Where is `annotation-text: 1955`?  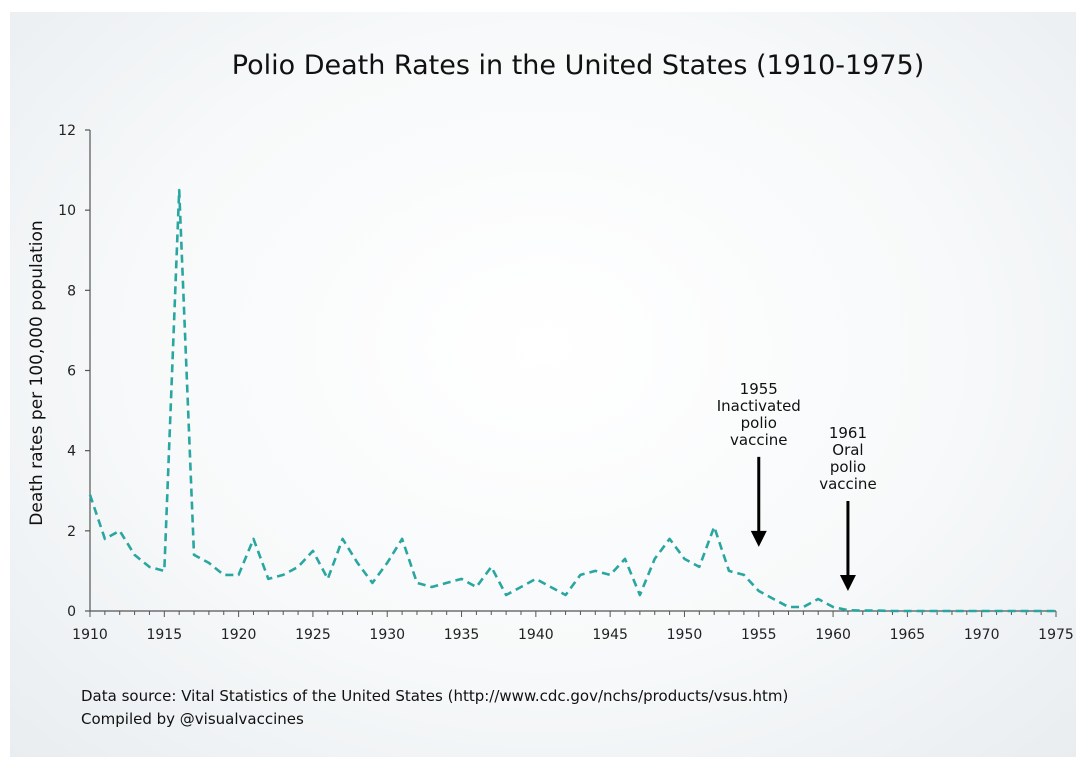 annotation-text: 1955 is located at coordinates (759, 389).